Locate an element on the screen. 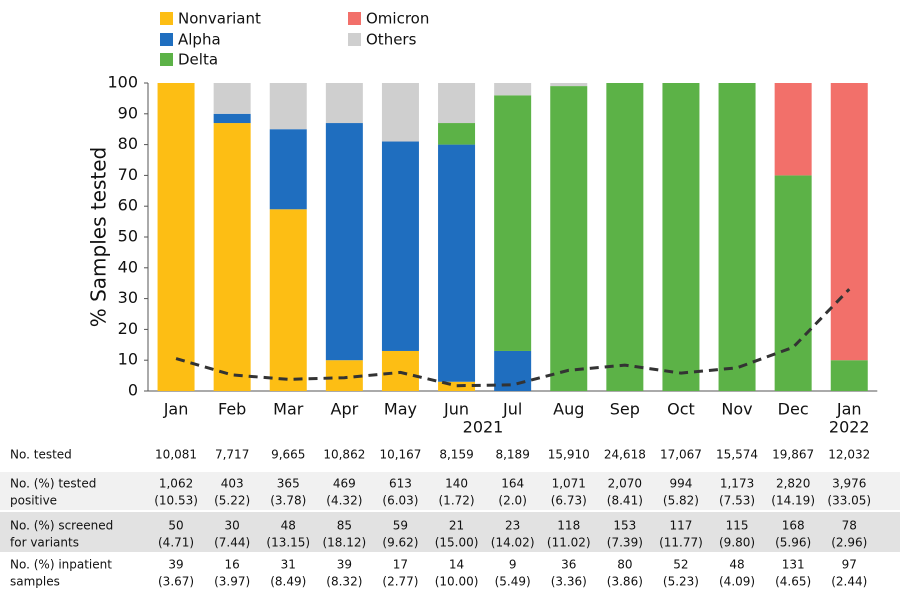 The width and height of the screenshot is (900, 596). table-cell: (8.49) is located at coordinates (288, 582).